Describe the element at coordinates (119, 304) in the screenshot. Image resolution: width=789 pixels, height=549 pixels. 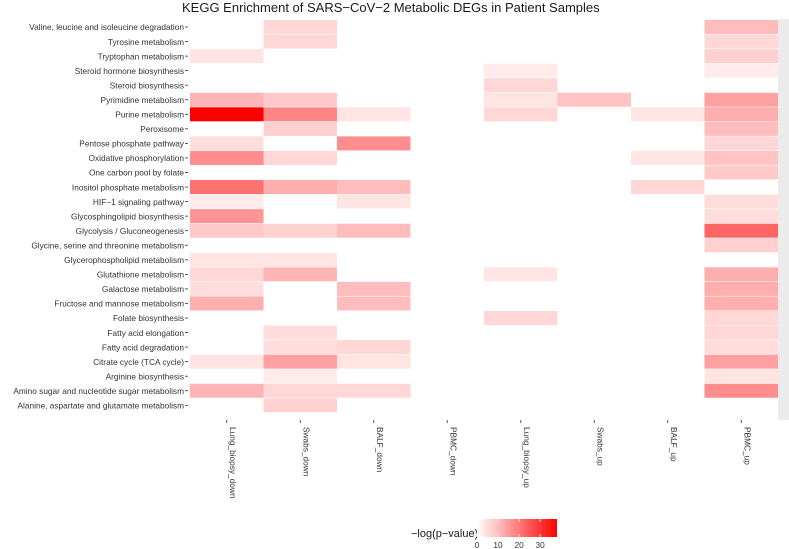
I see `row-label: Fructose and mannose metabolism` at that location.